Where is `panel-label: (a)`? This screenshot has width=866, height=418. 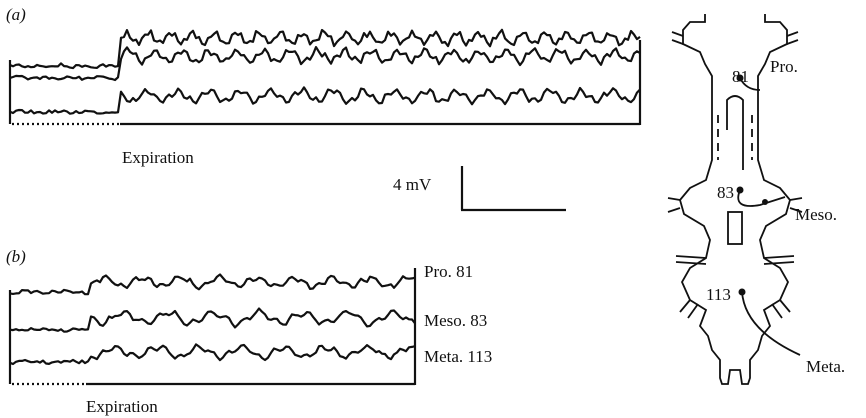 panel-label: (a) is located at coordinates (16, 14).